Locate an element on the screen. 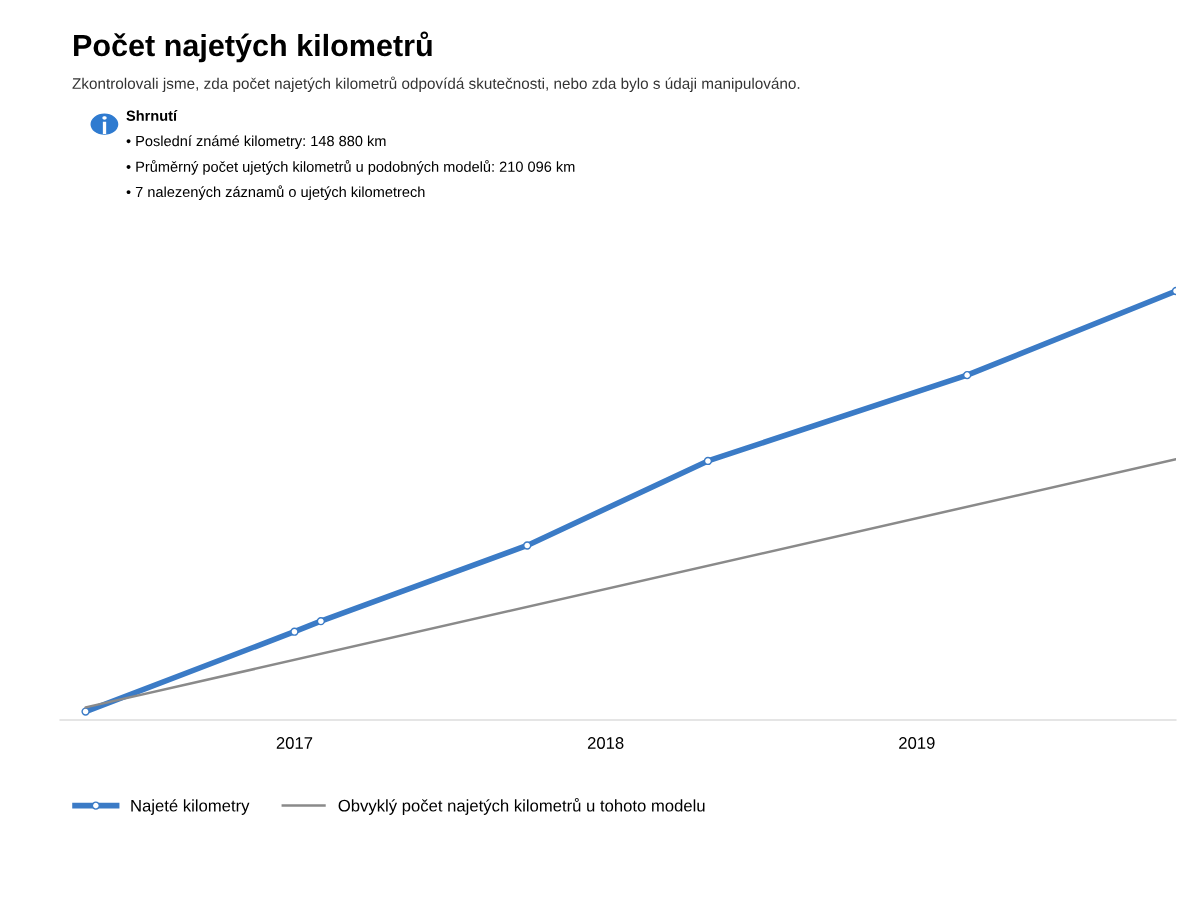  chart-subtitle: Zkontrolovali jsme, zda počet najetých kilometrů odpovídá skutečnosti, nebo zda bylo s údaji manipulováno. is located at coordinates (436, 84).